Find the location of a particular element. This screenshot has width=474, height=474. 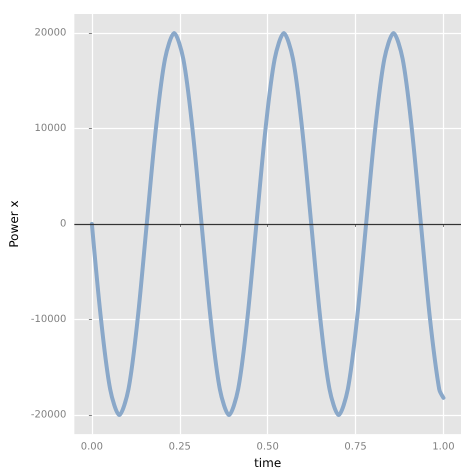

x-tick-label: 0.50 is located at coordinates (267, 447).